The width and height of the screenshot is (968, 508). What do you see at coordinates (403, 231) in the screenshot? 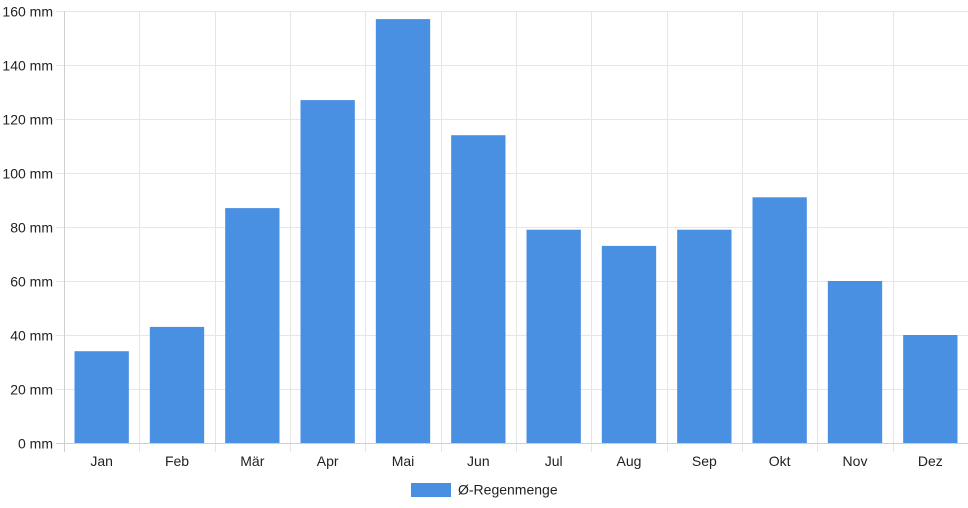
I see `bar-mai` at bounding box center [403, 231].